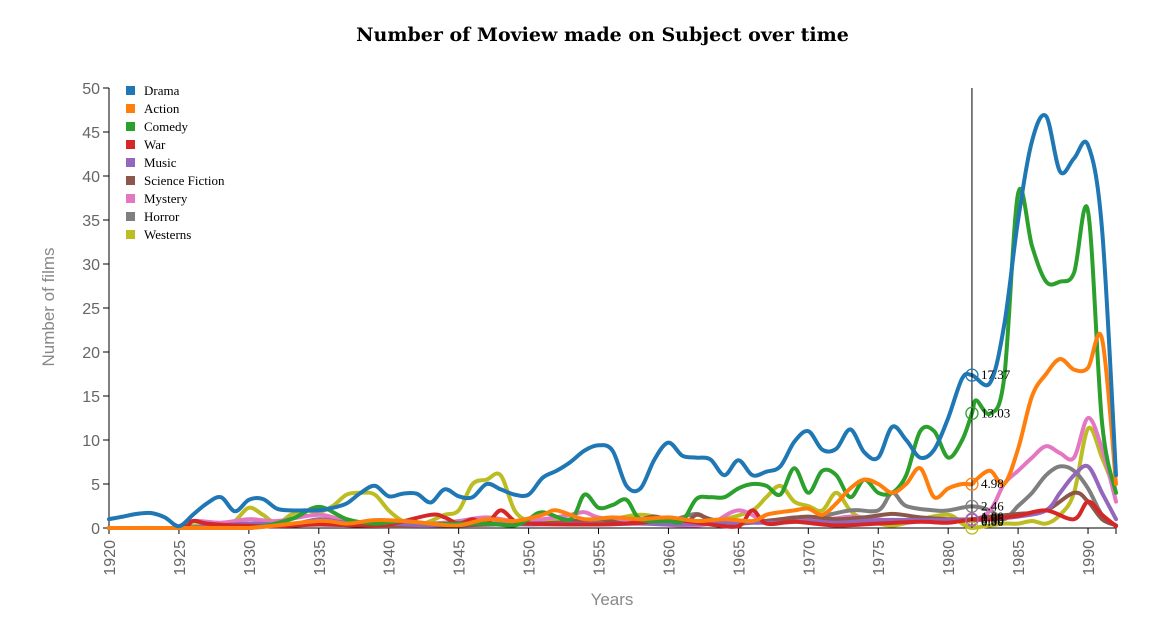  What do you see at coordinates (162, 90) in the screenshot?
I see `legend-label: Drama` at bounding box center [162, 90].